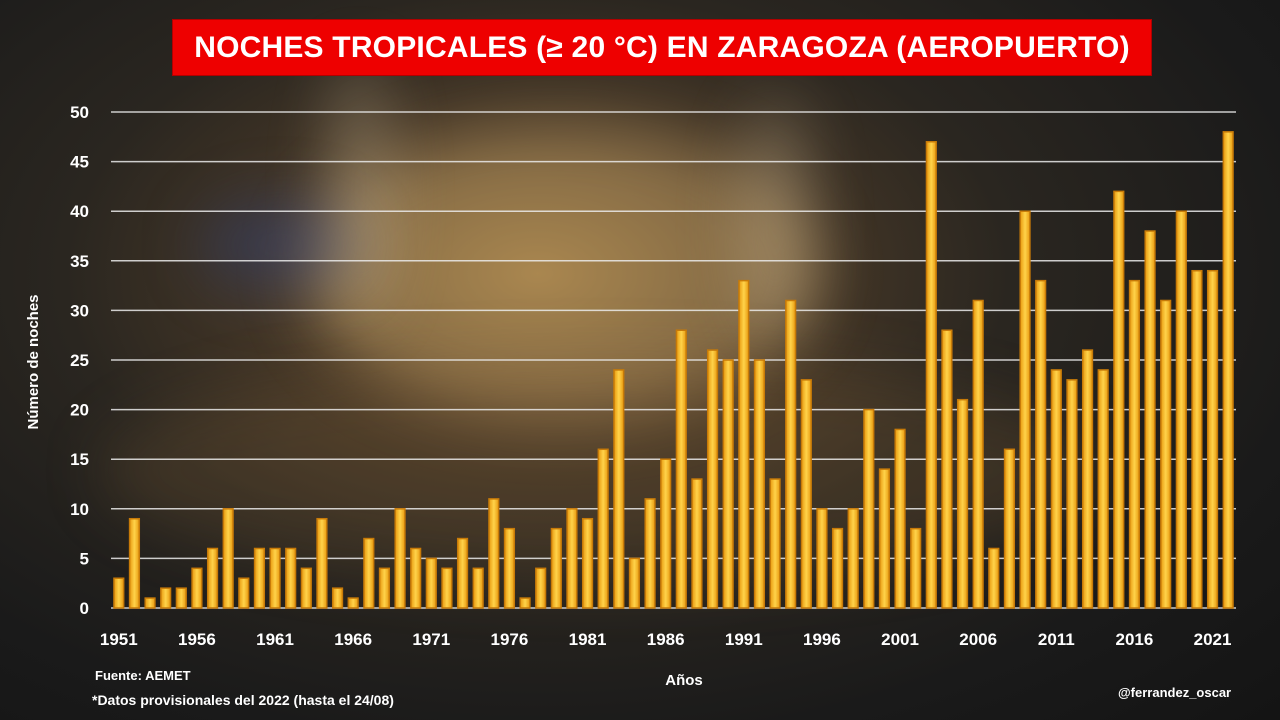  Describe the element at coordinates (916, 568) in the screenshot. I see `bar-2002` at that location.